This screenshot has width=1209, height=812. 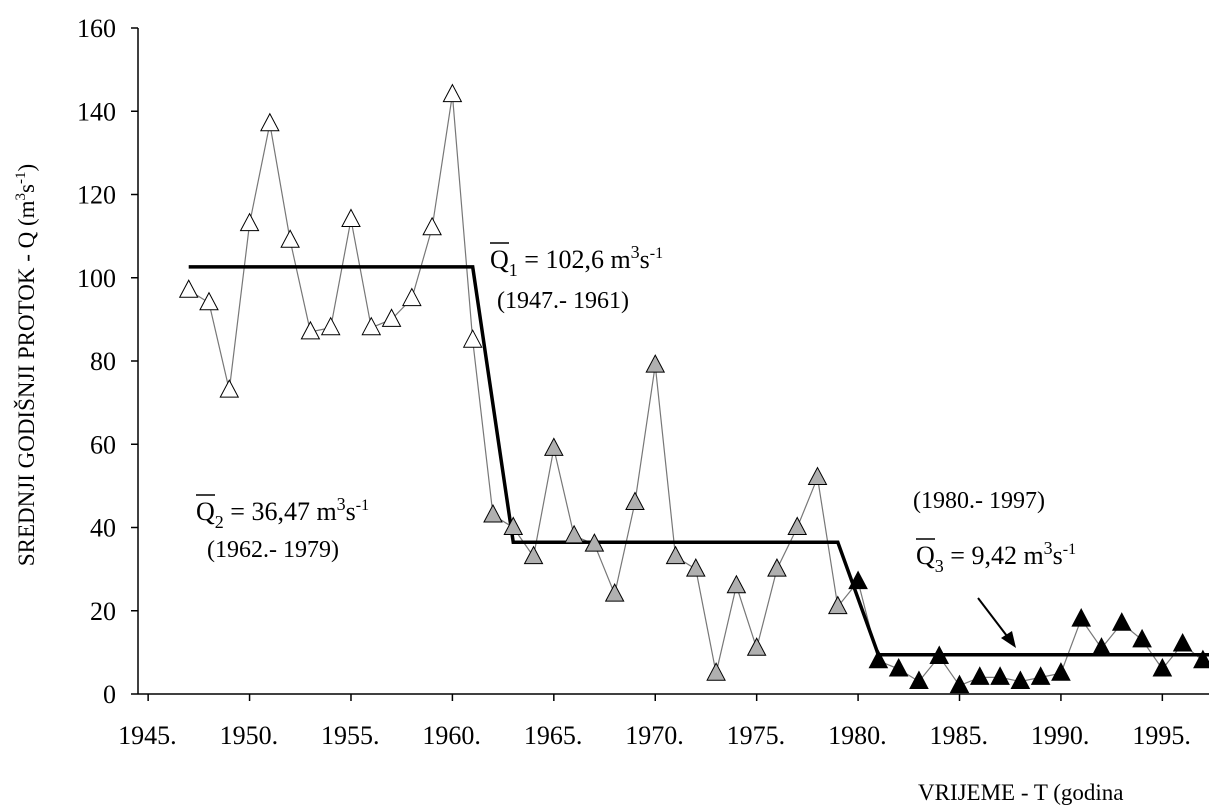 What do you see at coordinates (103, 528) in the screenshot?
I see `y-tick-label: 40` at bounding box center [103, 528].